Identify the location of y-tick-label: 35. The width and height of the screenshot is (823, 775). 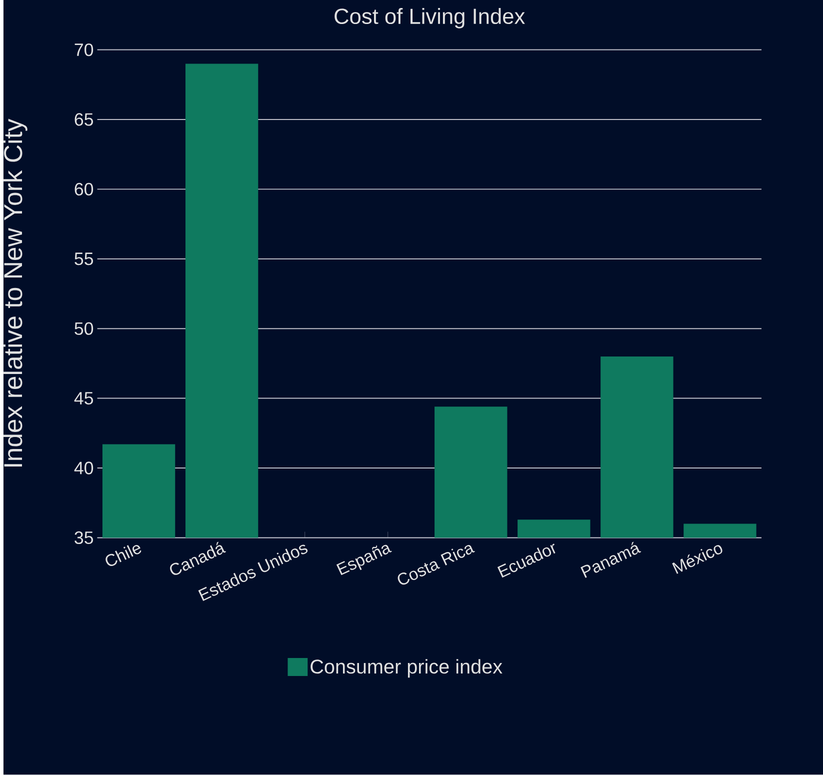
(84, 538).